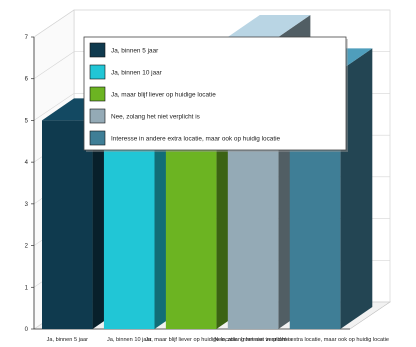 The height and width of the screenshot is (347, 416). I want to click on legend-label: Ja, binnen 5 jaar, so click(135, 51).